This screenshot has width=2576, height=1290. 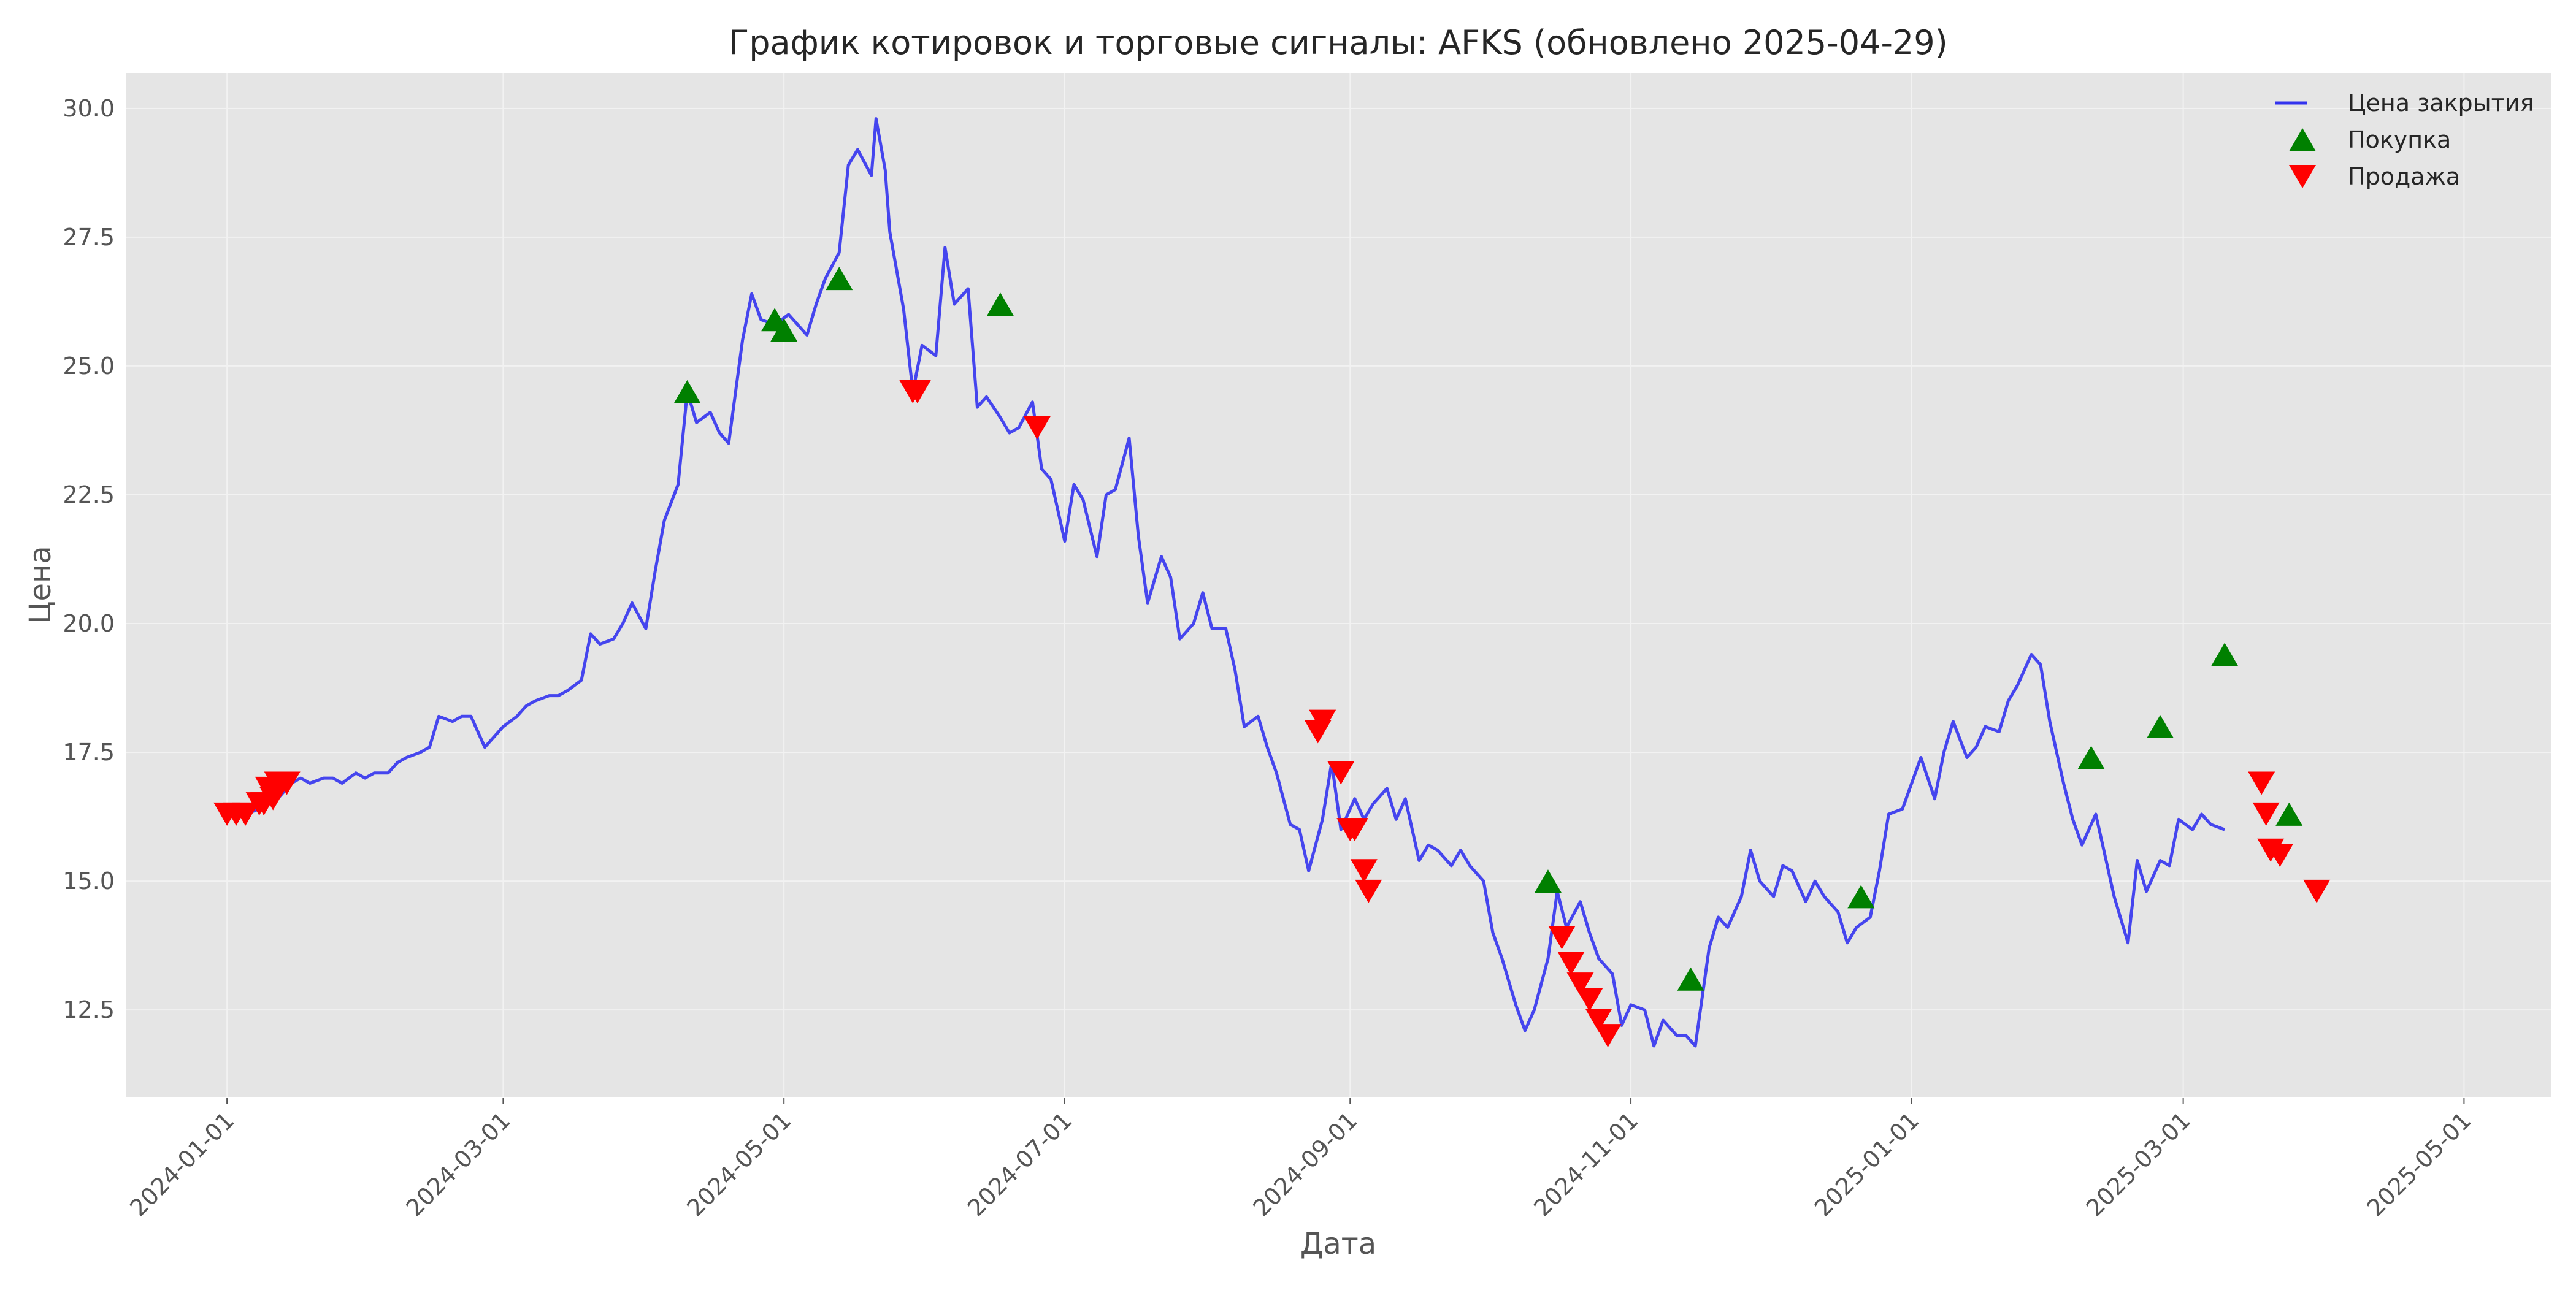 I want to click on y-tick-label: 27.5, so click(x=89, y=237).